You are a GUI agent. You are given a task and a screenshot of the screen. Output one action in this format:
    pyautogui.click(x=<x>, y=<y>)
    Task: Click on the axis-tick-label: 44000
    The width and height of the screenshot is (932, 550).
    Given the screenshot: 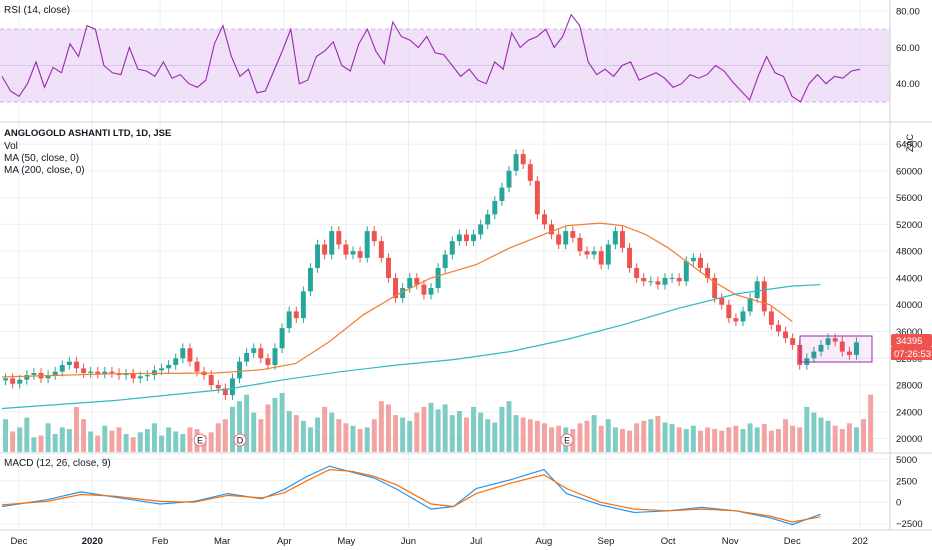 What is the action you would take?
    pyautogui.click(x=909, y=278)
    